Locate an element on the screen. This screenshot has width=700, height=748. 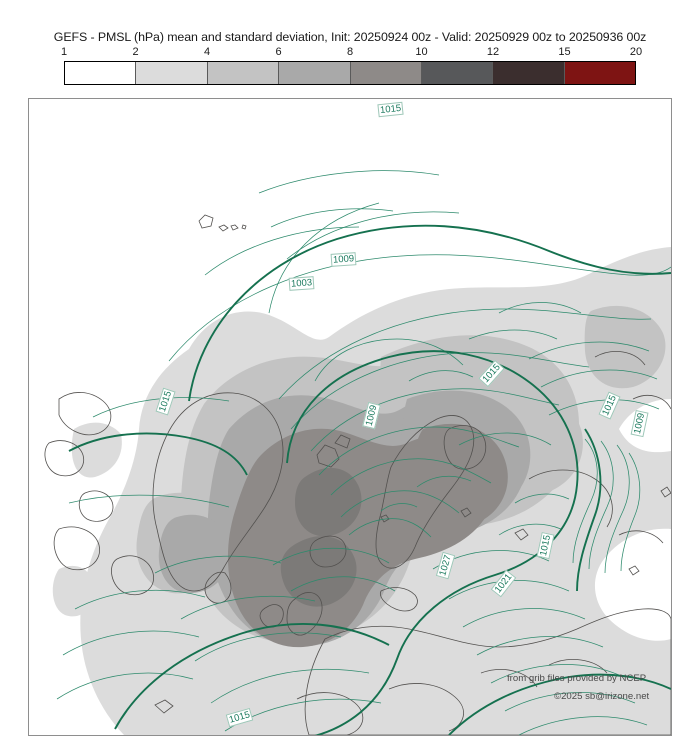
attribution-source: from grib files provided by NCEP is located at coordinates (577, 678).